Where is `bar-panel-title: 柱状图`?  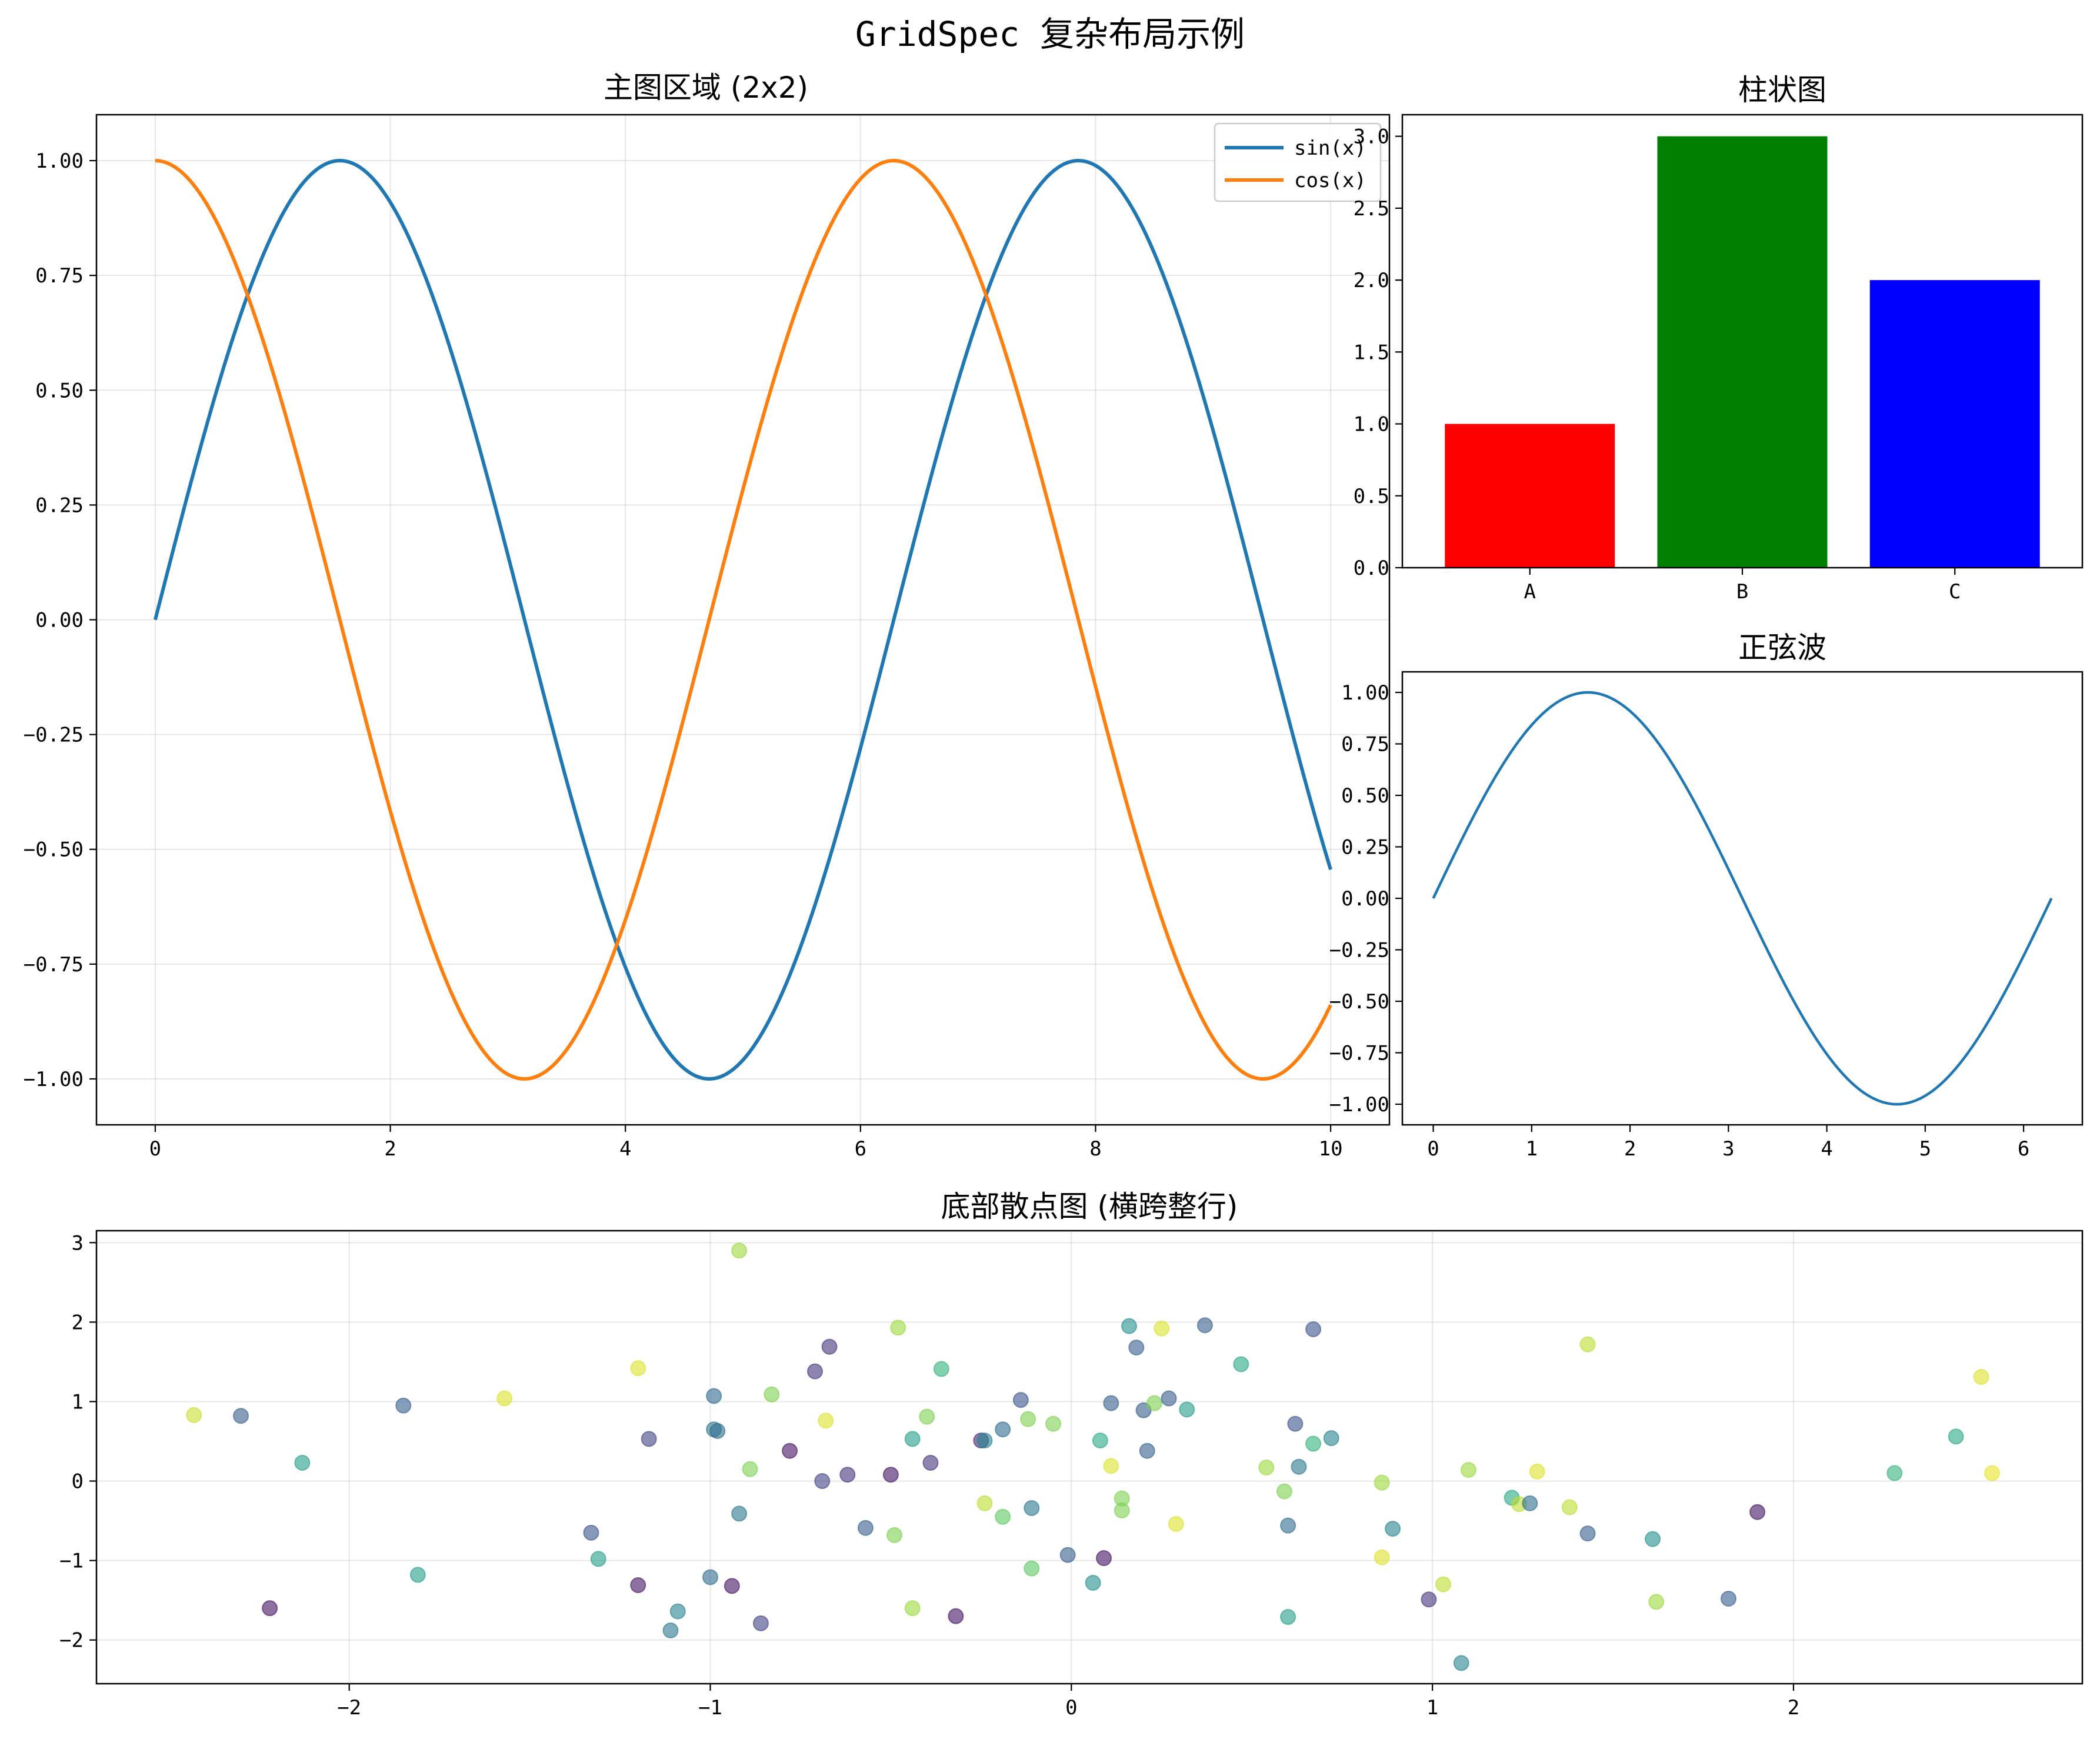
bar-panel-title: 柱状图 is located at coordinates (1782, 90).